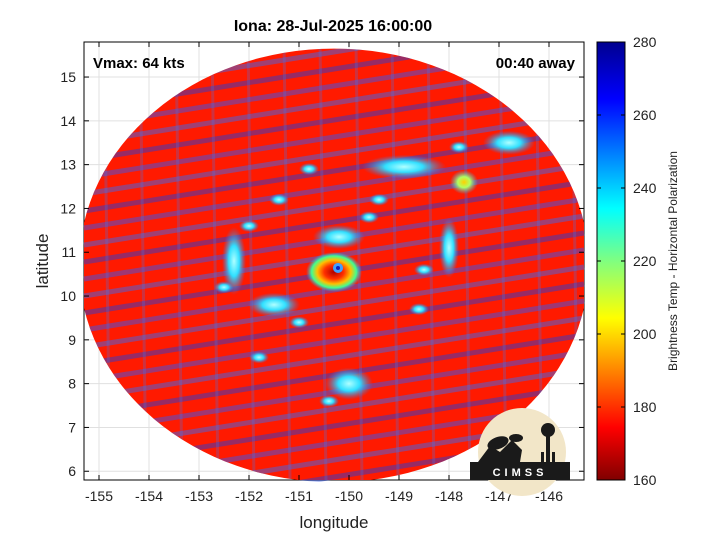 This screenshot has width=720, height=545. I want to click on colorbar, so click(611, 261).